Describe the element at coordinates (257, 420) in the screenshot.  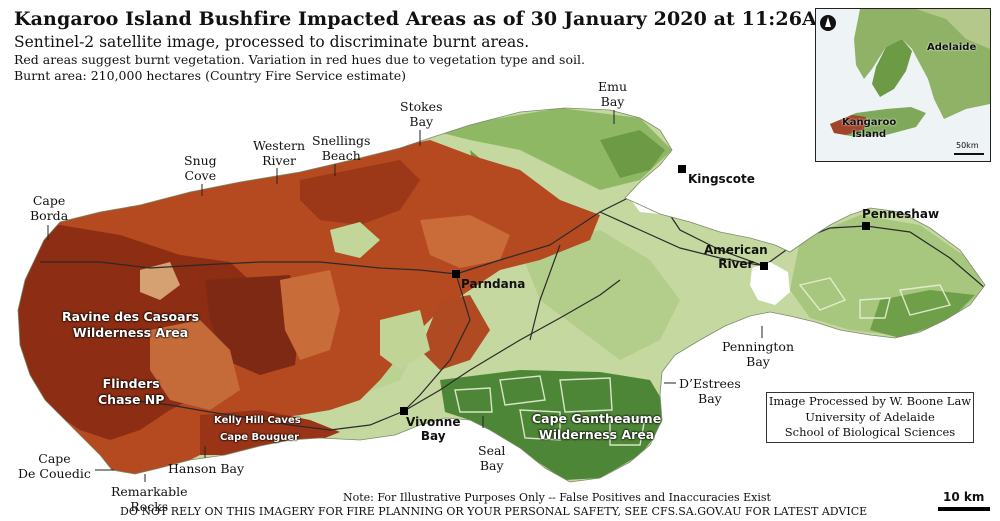
I see `area-kelly-hill-caves: Kelly Hill Caves` at that location.